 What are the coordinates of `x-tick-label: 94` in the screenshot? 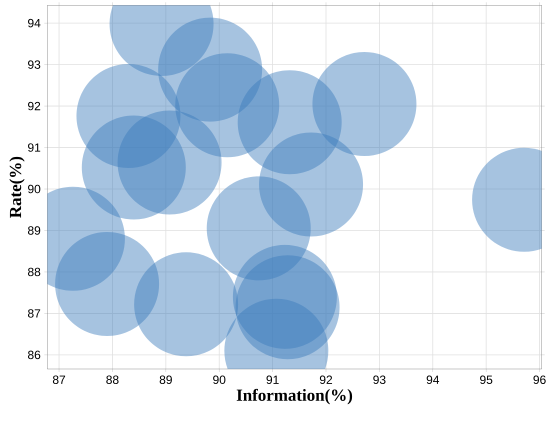 It's located at (433, 380).